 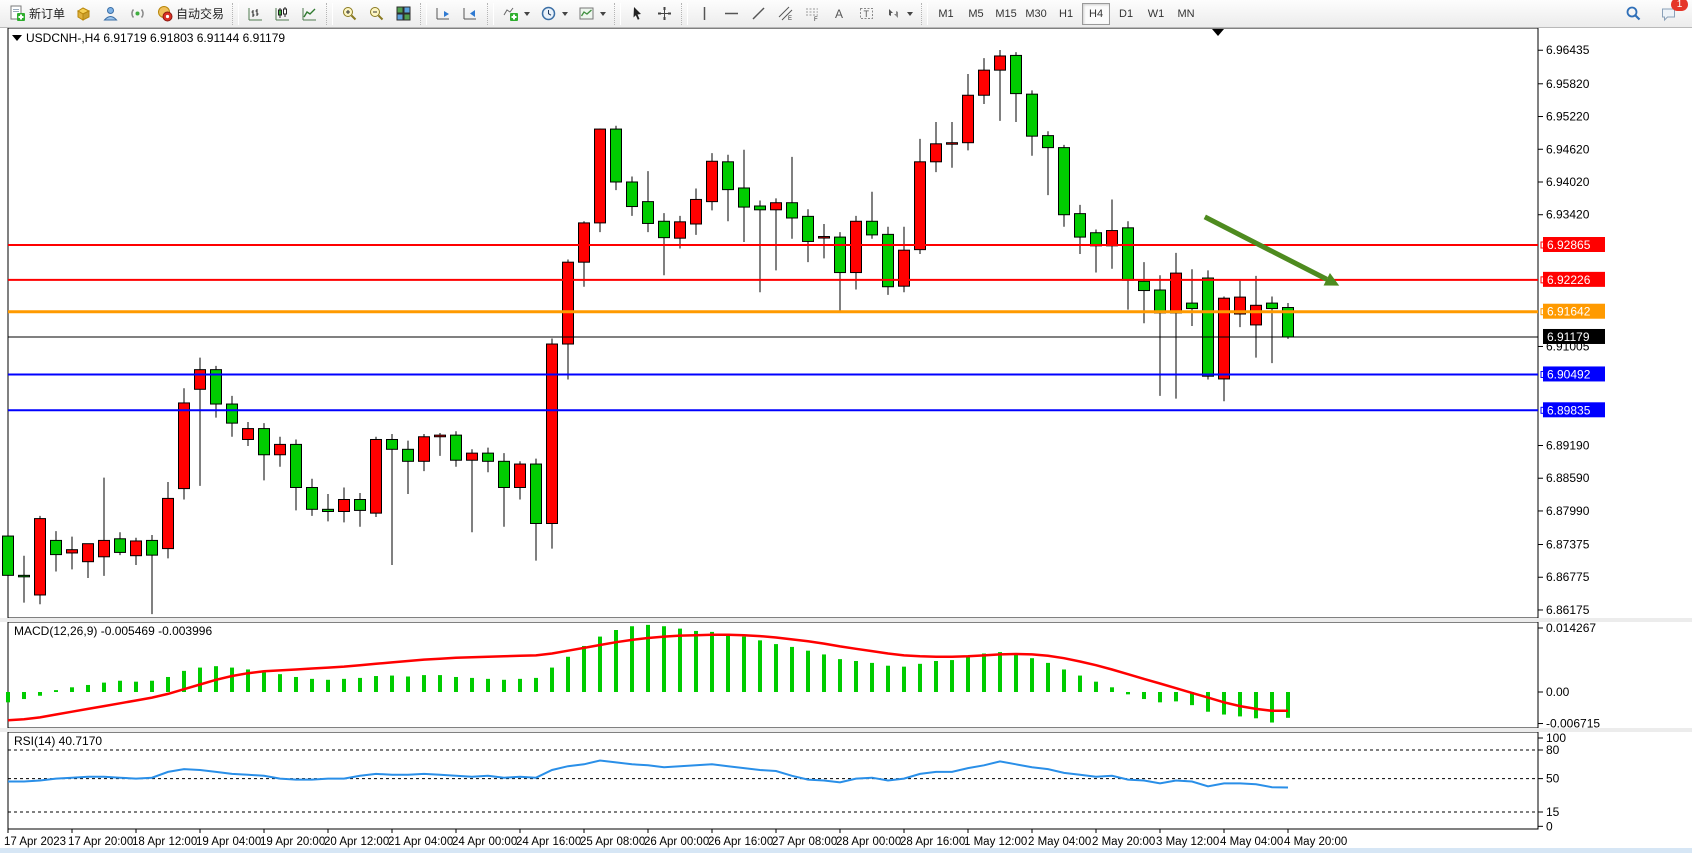 I want to click on timeframe-button-m15: M15, so click(x=1006, y=13).